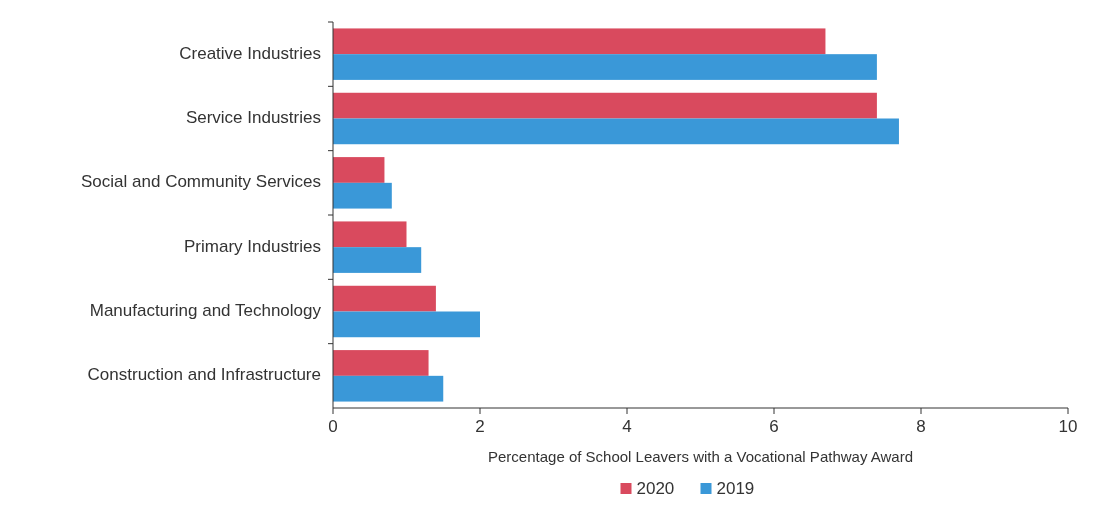 This screenshot has height=510, width=1096. Describe the element at coordinates (655, 488) in the screenshot. I see `legend-label: 2020` at that location.